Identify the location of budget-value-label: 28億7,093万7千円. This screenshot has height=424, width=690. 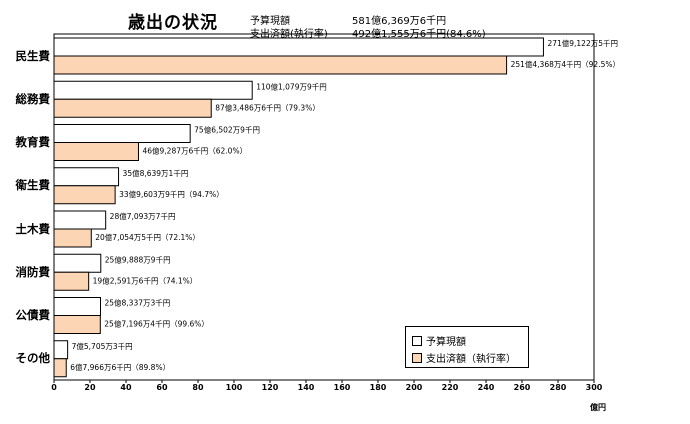
(143, 216).